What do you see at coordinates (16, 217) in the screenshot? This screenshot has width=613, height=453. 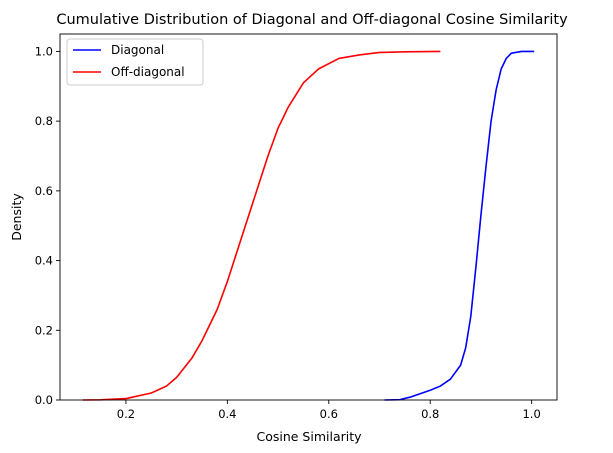 I see `y-axis-label: Density` at bounding box center [16, 217].